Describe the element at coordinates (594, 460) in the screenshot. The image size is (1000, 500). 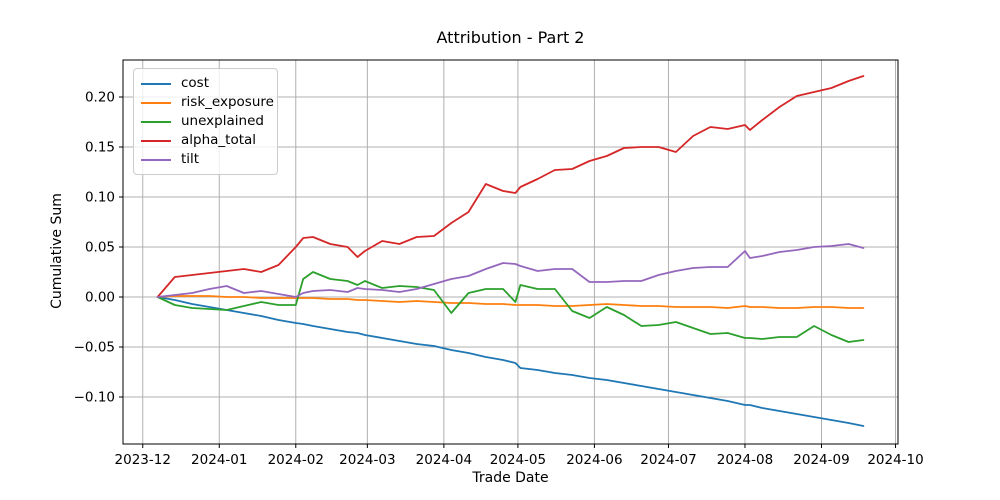
I see `x-tick-label: 2024-06` at that location.